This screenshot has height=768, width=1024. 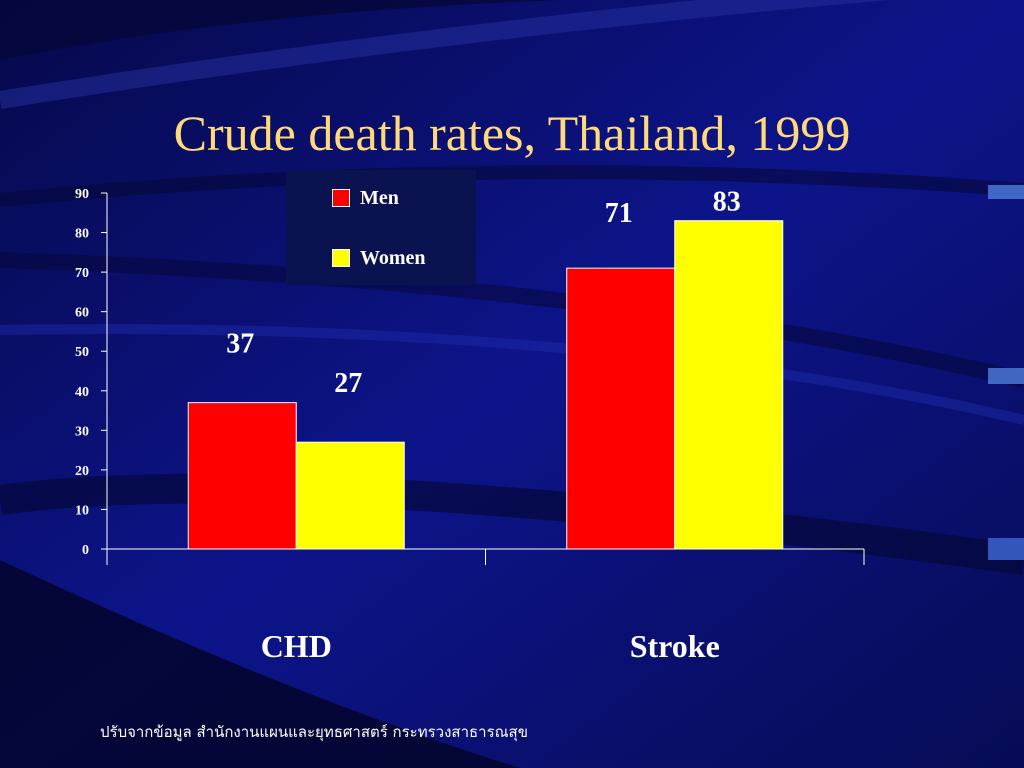 I want to click on data-label-women-stroke: 83, so click(x=727, y=202).